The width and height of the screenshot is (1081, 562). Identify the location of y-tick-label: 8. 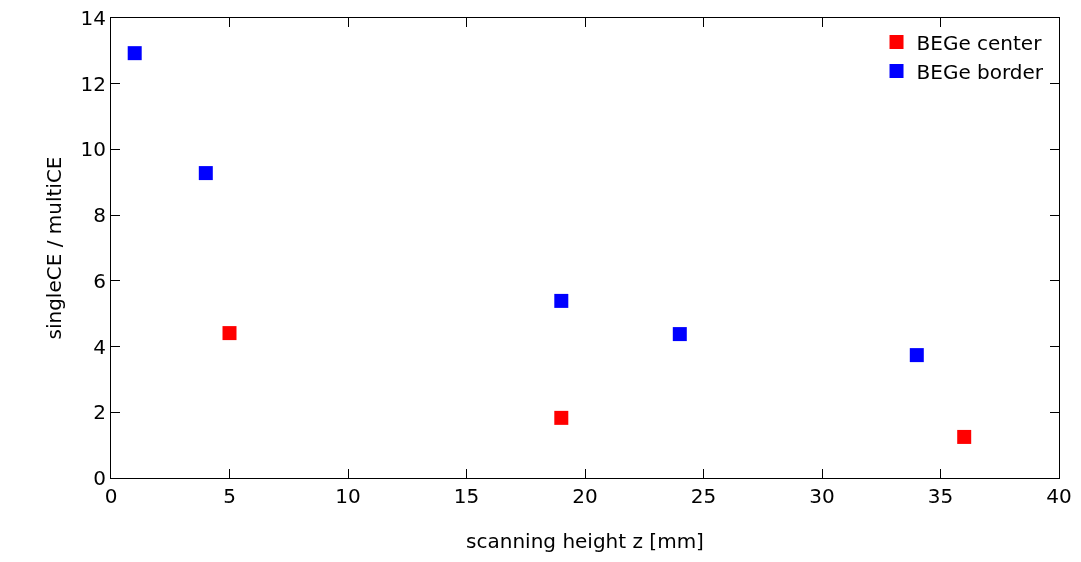
(99, 215).